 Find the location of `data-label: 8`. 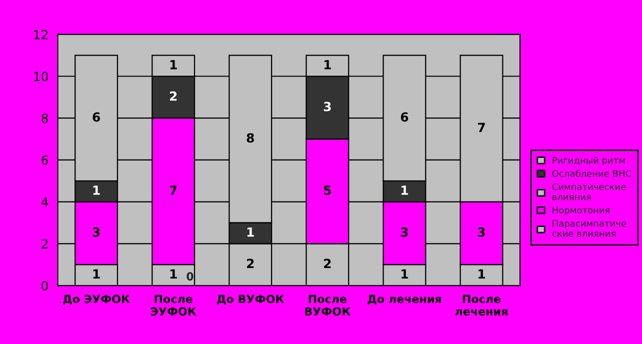

data-label: 8 is located at coordinates (250, 138).